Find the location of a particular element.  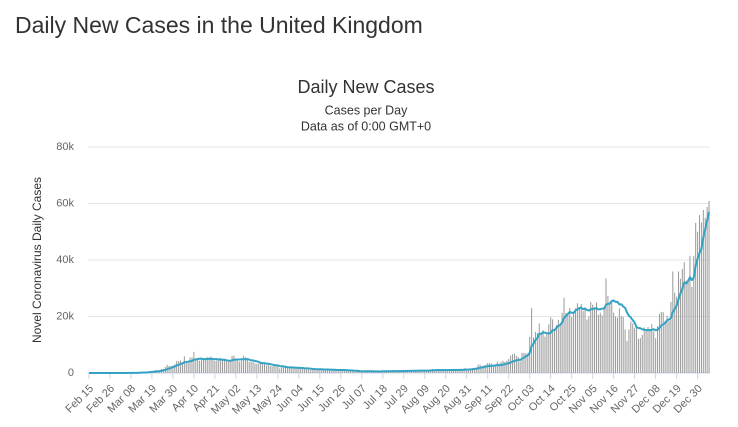

chart-subtitle: Data as of 0:00 GMT+0 is located at coordinates (366, 126).